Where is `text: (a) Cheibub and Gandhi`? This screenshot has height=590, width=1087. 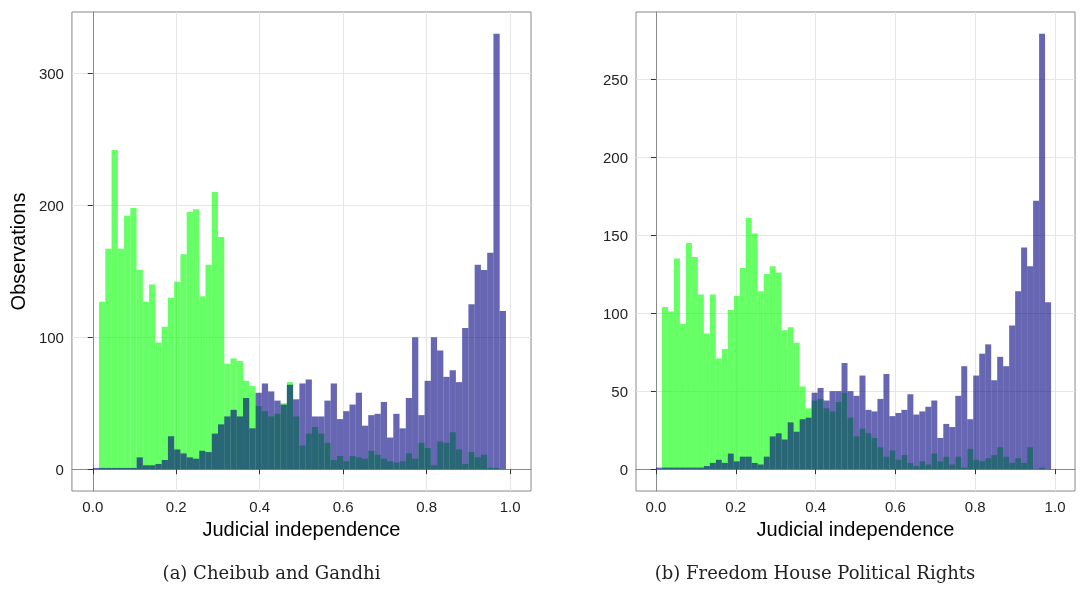 text: (a) Cheibub and Gandhi is located at coordinates (271, 572).